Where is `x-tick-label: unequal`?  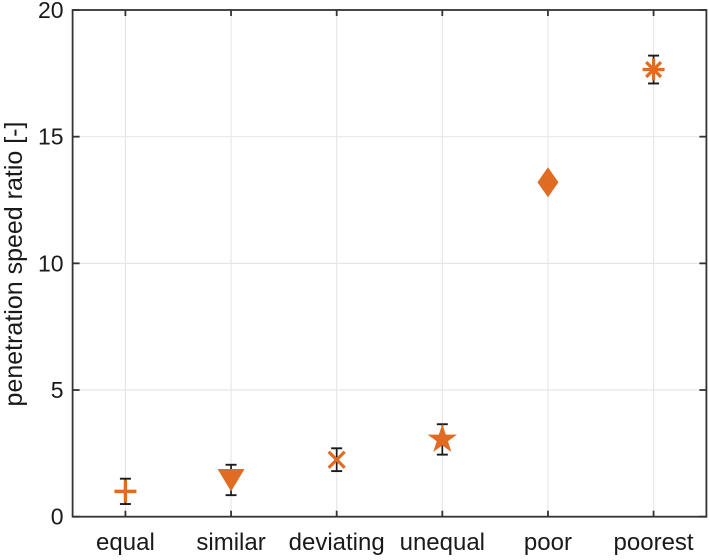 x-tick-label: unequal is located at coordinates (442, 542).